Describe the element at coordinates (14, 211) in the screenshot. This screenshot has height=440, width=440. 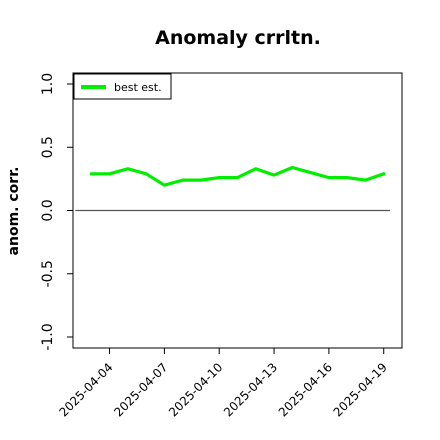
I see `y-axis-label: anom. corr.` at that location.